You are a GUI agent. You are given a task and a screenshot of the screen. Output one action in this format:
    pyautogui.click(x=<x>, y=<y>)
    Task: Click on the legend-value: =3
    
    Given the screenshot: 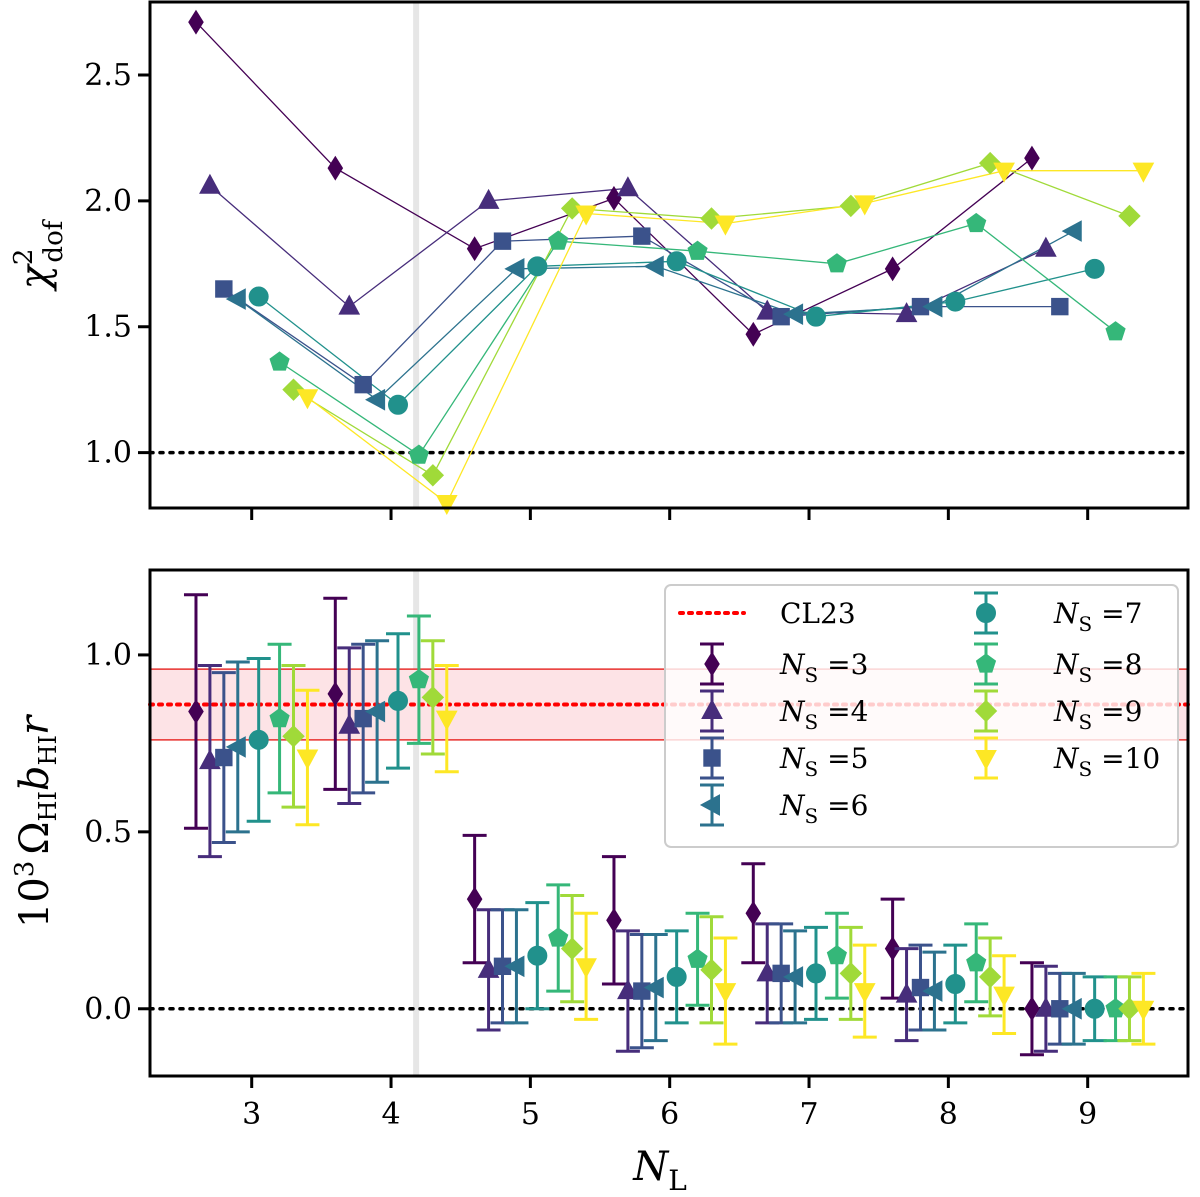 What is the action you would take?
    pyautogui.click(x=843, y=664)
    